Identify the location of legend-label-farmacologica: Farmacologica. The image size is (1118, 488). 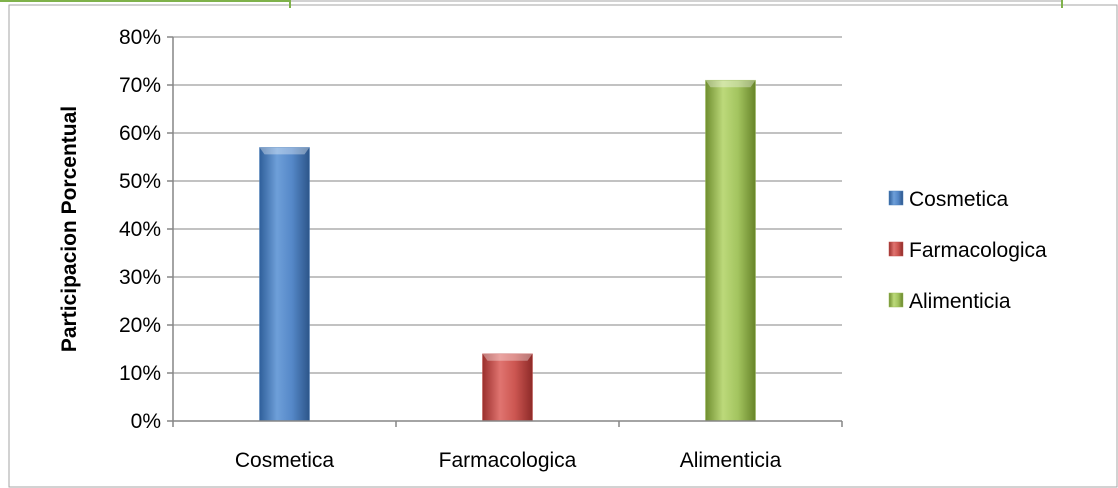
(978, 250).